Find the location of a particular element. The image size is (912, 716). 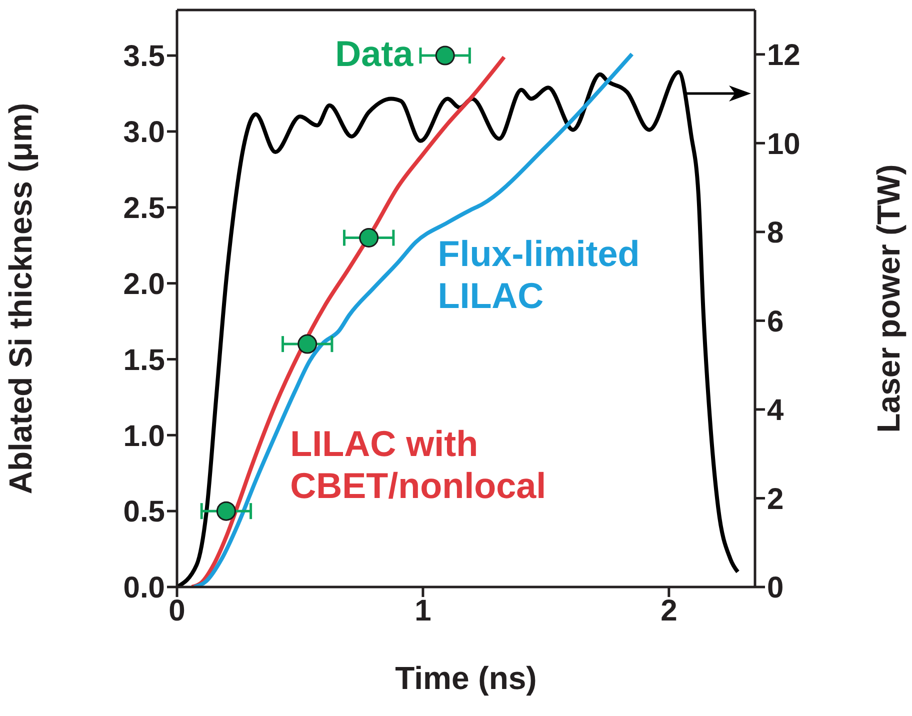

y-tick-label: 0.5 is located at coordinates (144, 512).